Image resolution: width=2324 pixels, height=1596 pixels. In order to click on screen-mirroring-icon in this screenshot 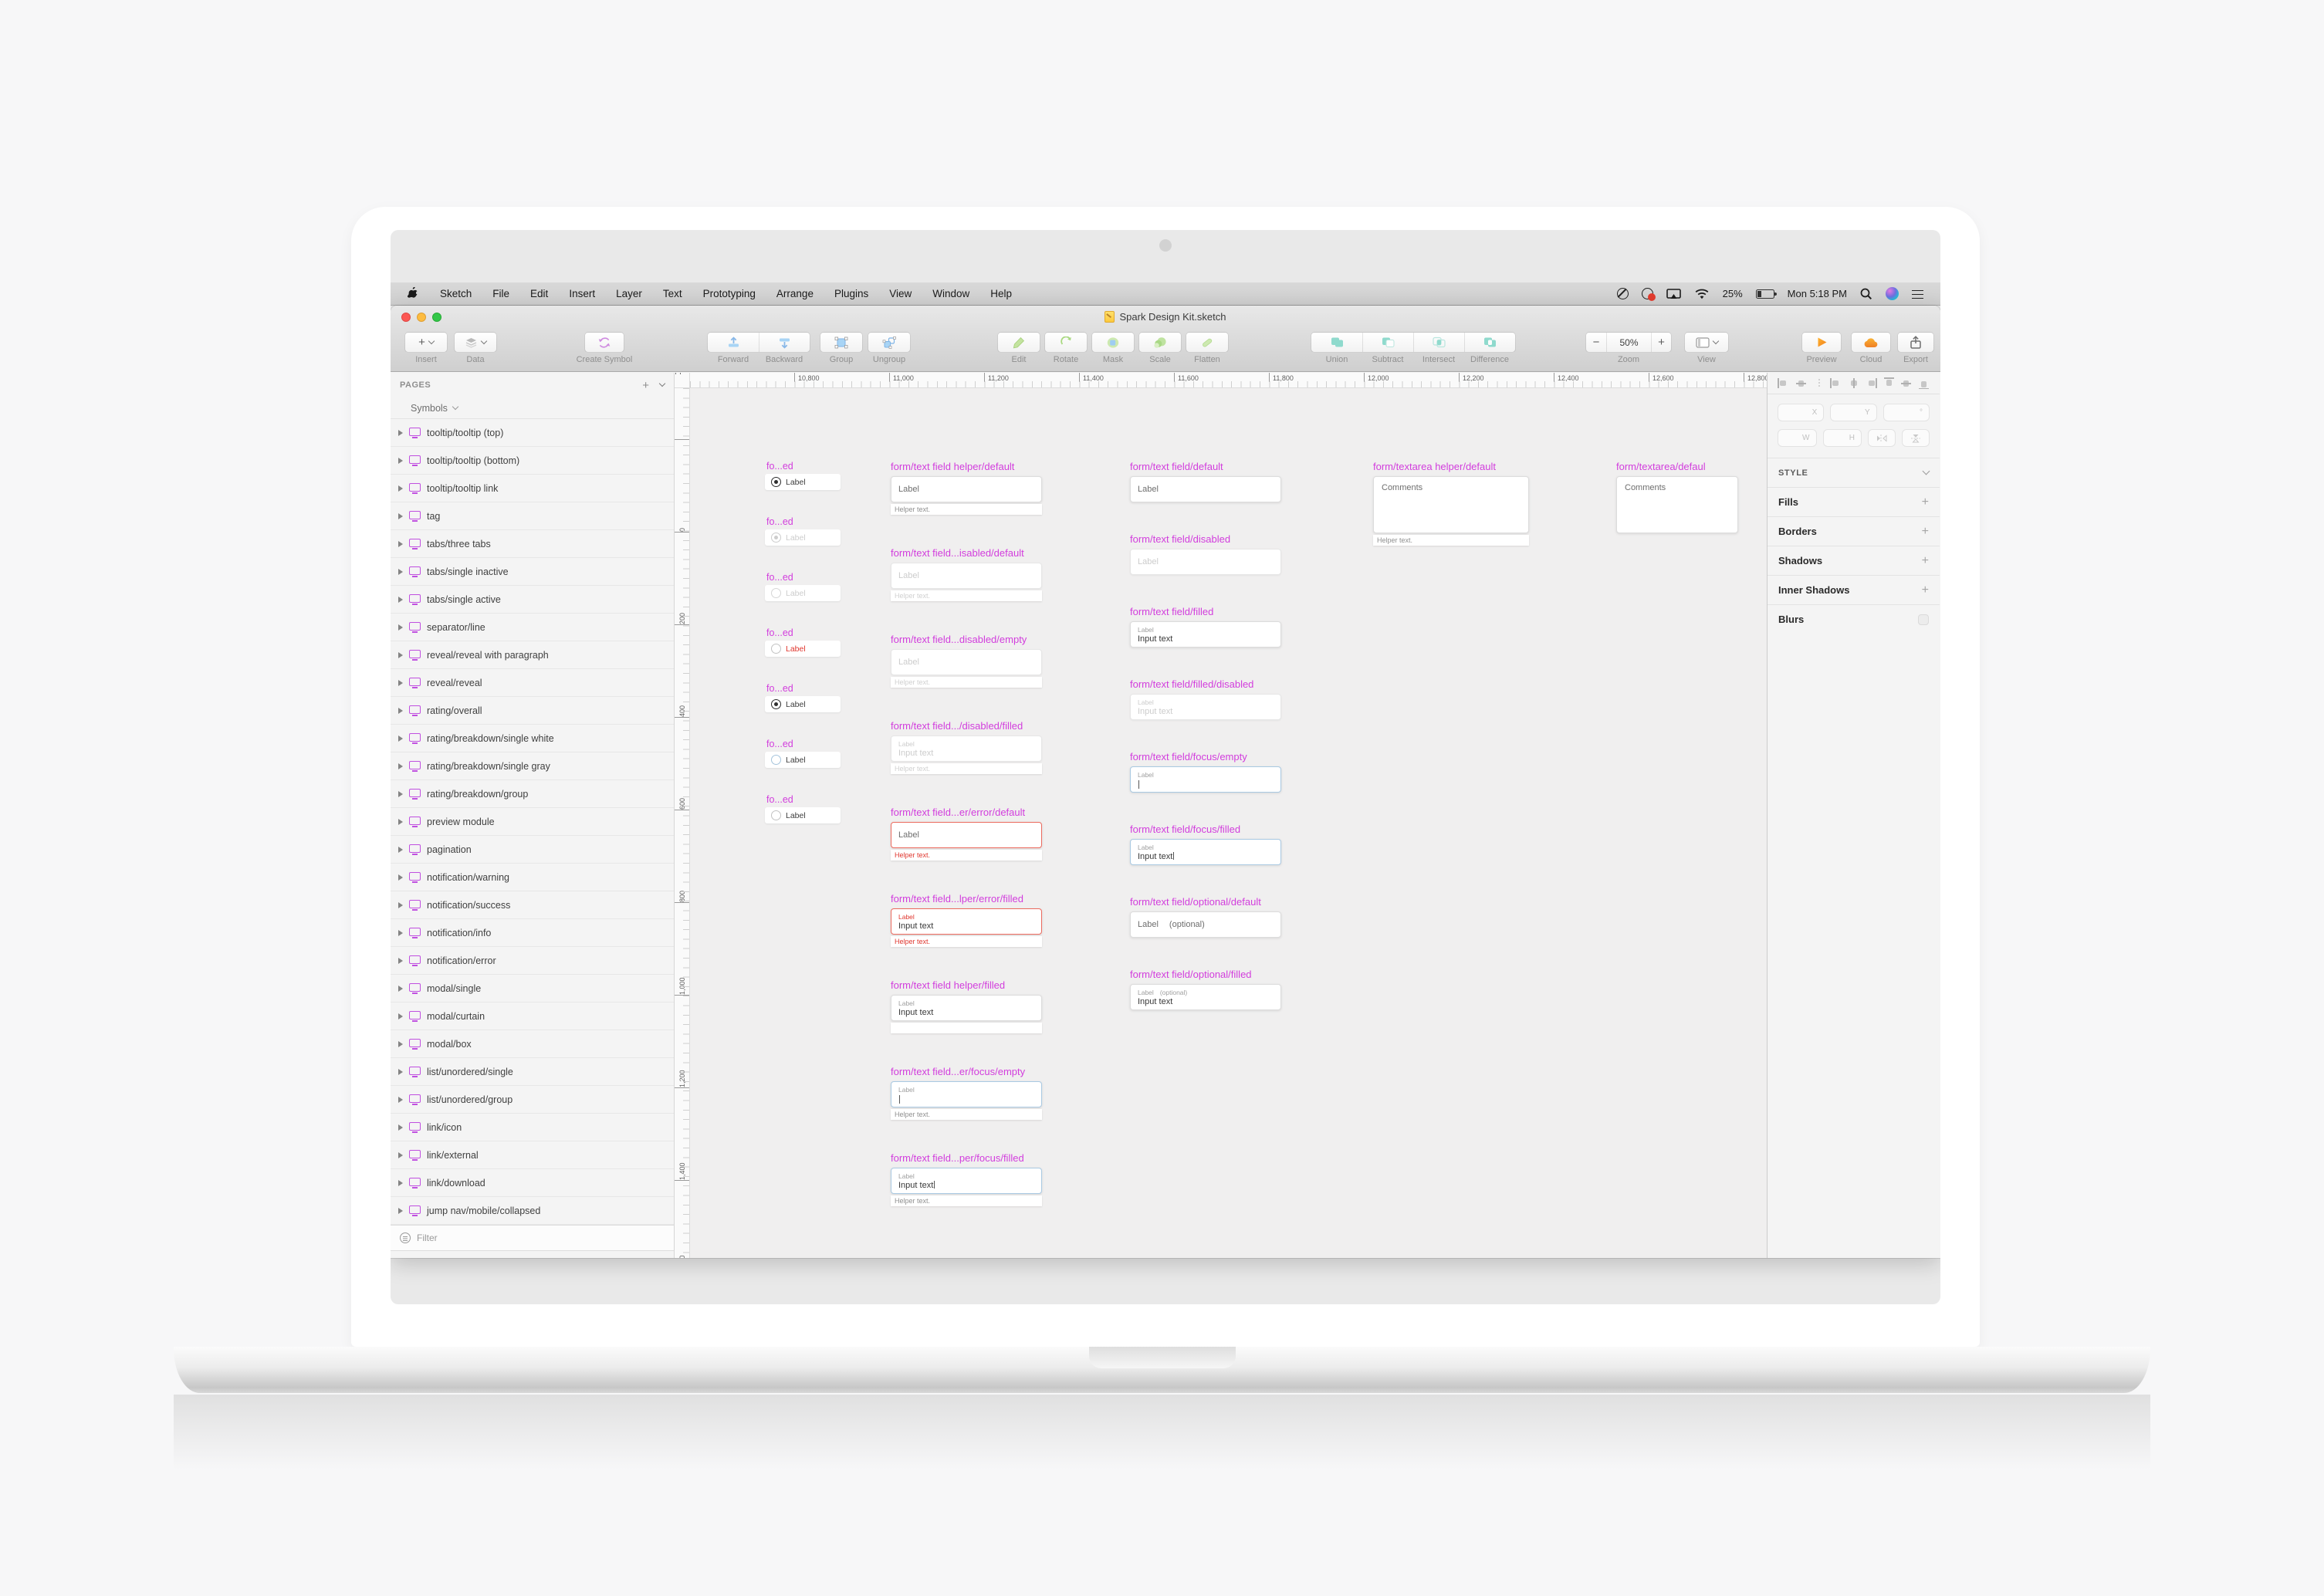, I will do `click(1673, 293)`.